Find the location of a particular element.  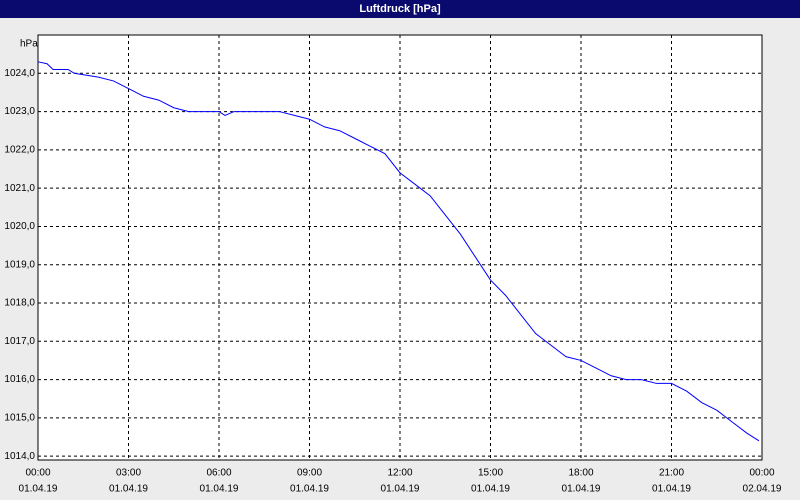

y-tick-label: 1024,0 is located at coordinates (19, 73).